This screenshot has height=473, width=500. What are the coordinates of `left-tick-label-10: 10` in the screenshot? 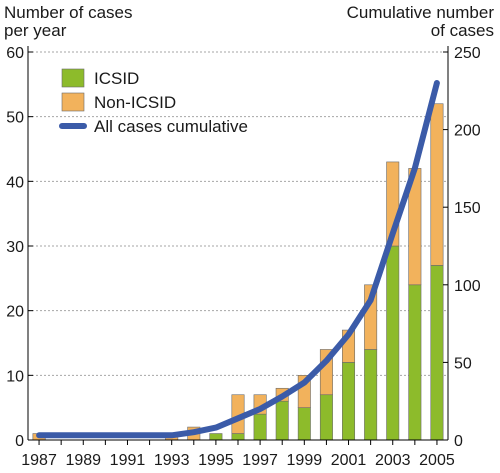 It's located at (15, 376).